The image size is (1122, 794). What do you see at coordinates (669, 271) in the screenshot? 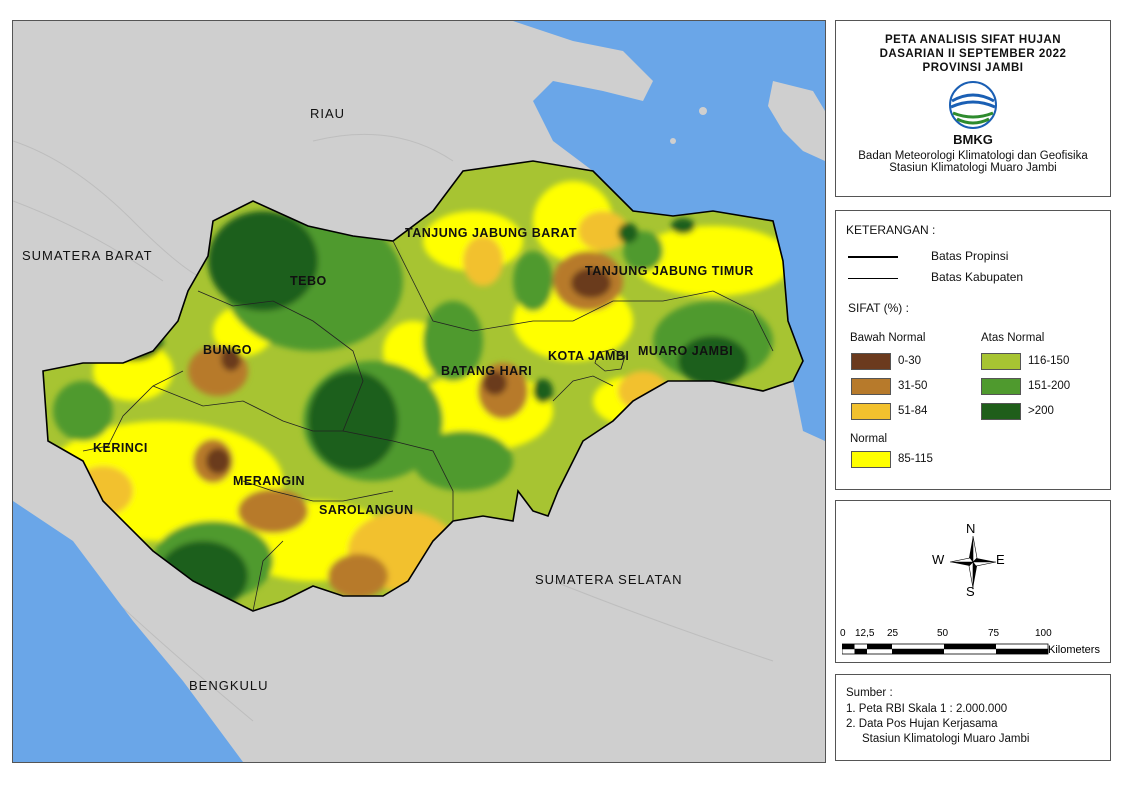
I see `label-tanjung-jabung-timur: TANJUNG JABUNG TIMUR` at bounding box center [669, 271].